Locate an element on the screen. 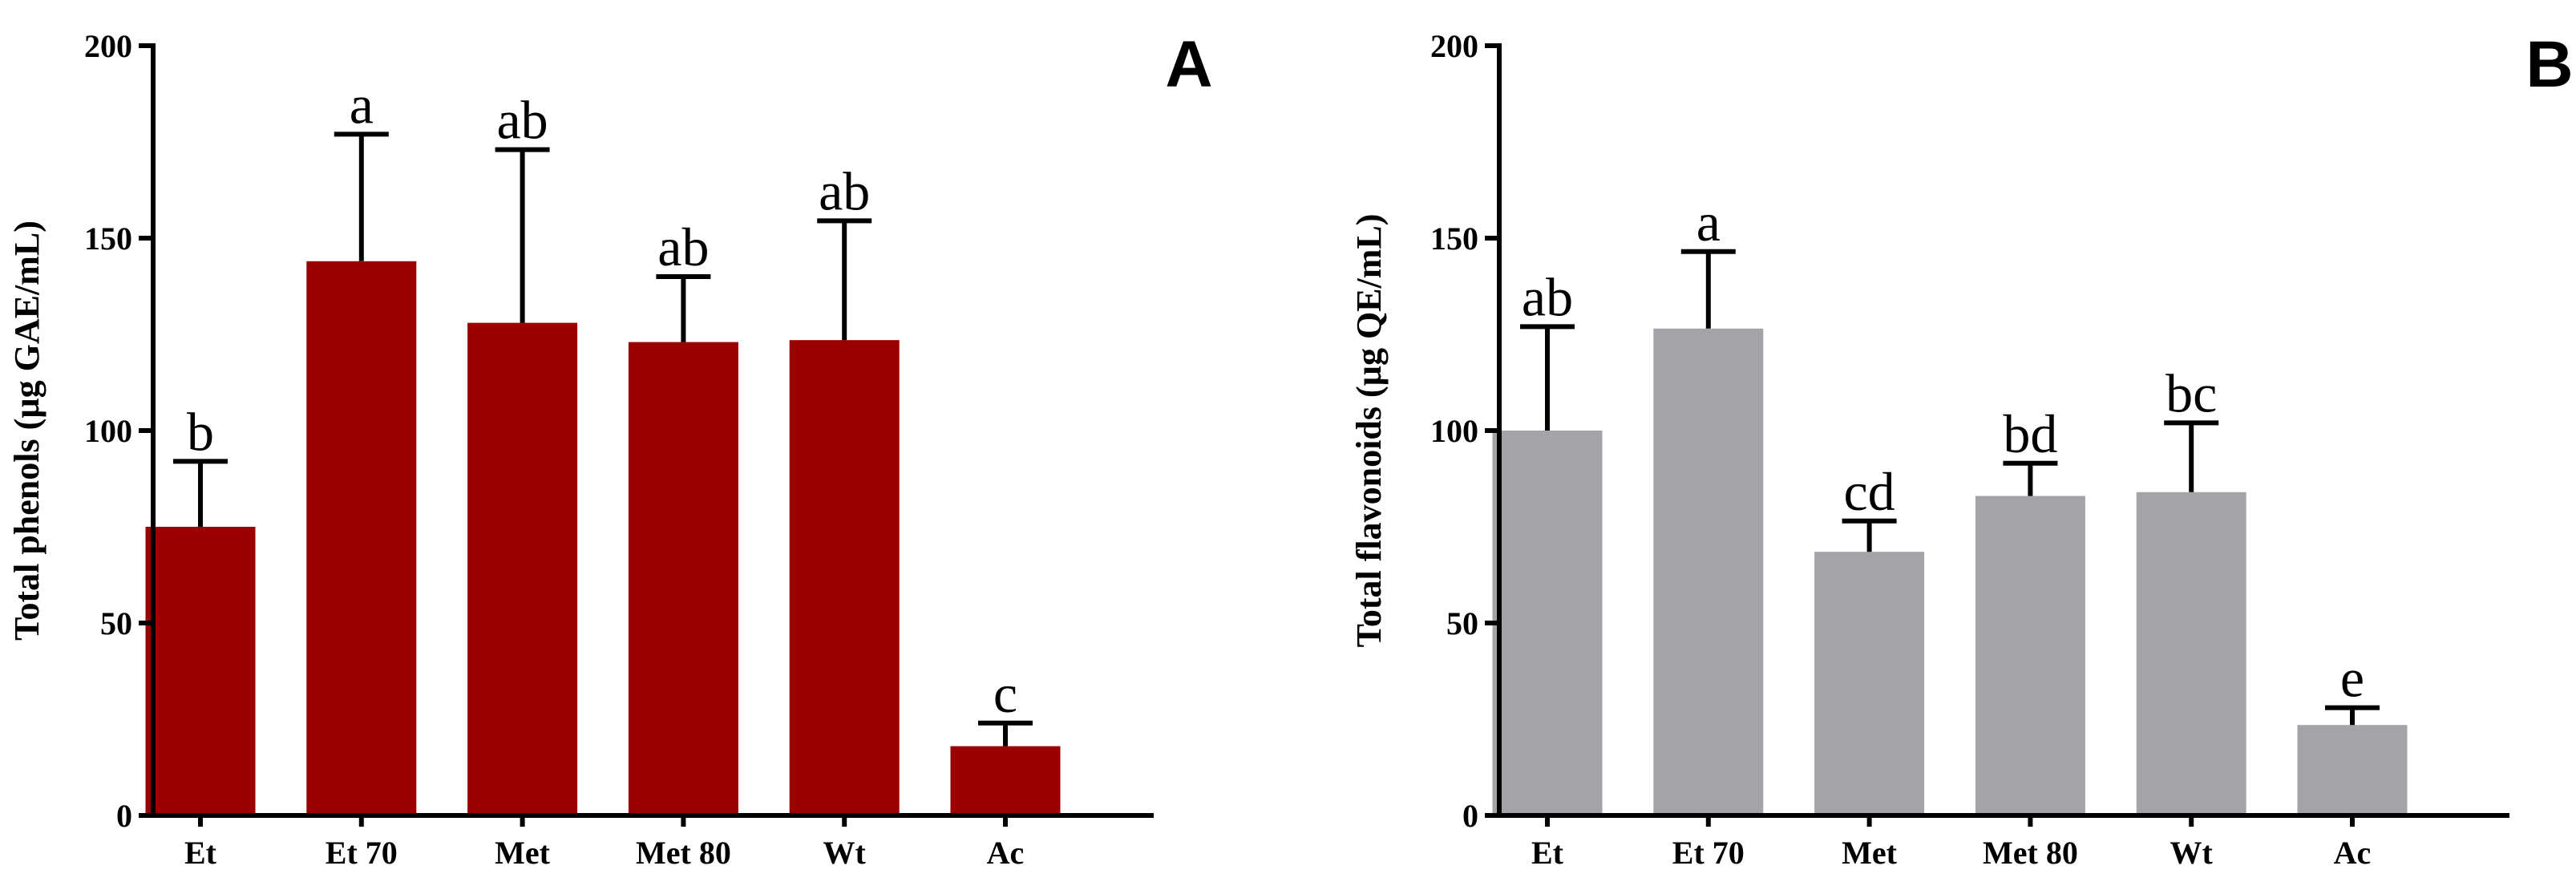  significance-label: c is located at coordinates (1005, 694).